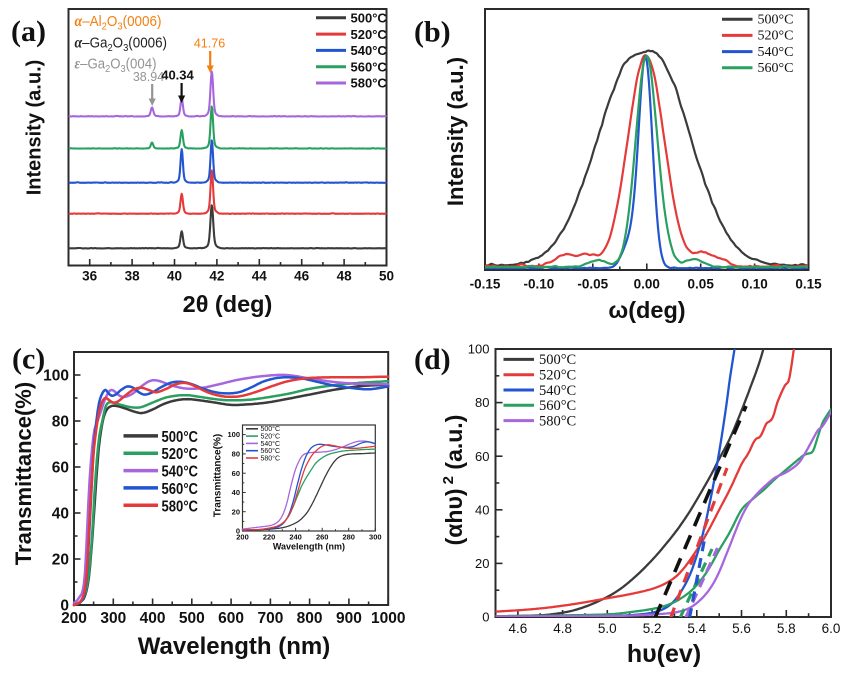 The width and height of the screenshot is (867, 692). Describe the element at coordinates (647, 284) in the screenshot. I see `svg-text: 0.00` at that location.